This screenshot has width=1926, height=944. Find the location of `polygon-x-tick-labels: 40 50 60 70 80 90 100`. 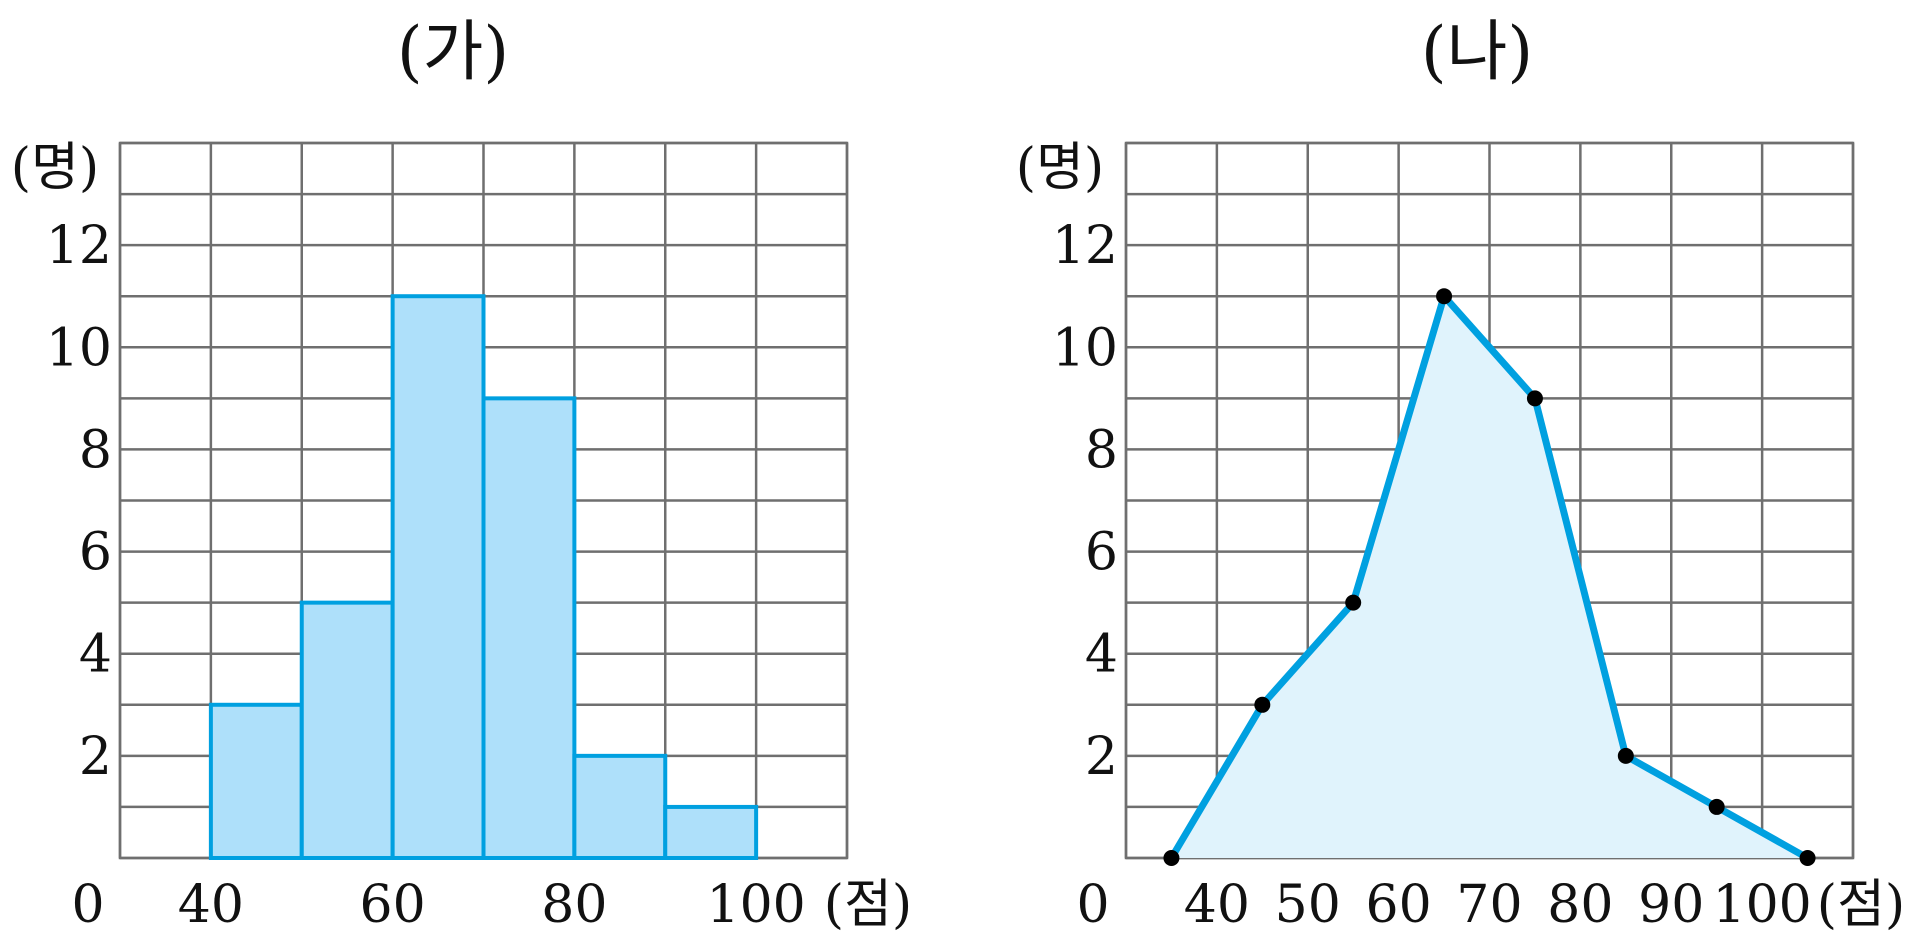

polygon-x-tick-labels: 40 50 60 70 80 90 100 is located at coordinates (1498, 905).